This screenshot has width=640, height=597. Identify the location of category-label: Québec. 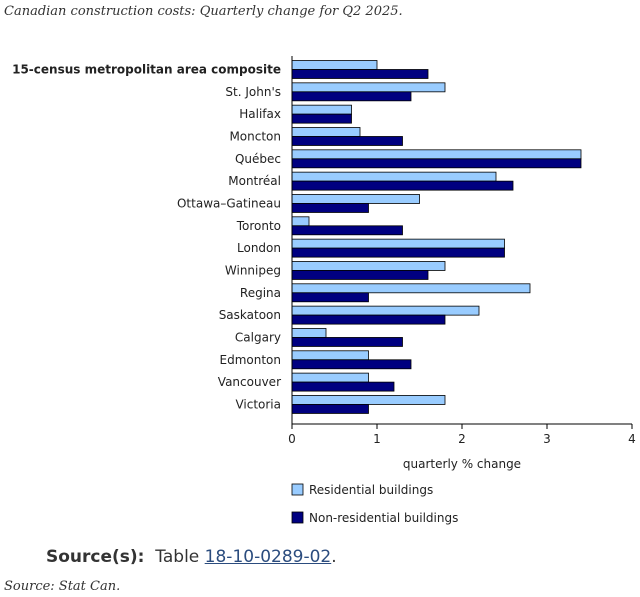
(258, 159).